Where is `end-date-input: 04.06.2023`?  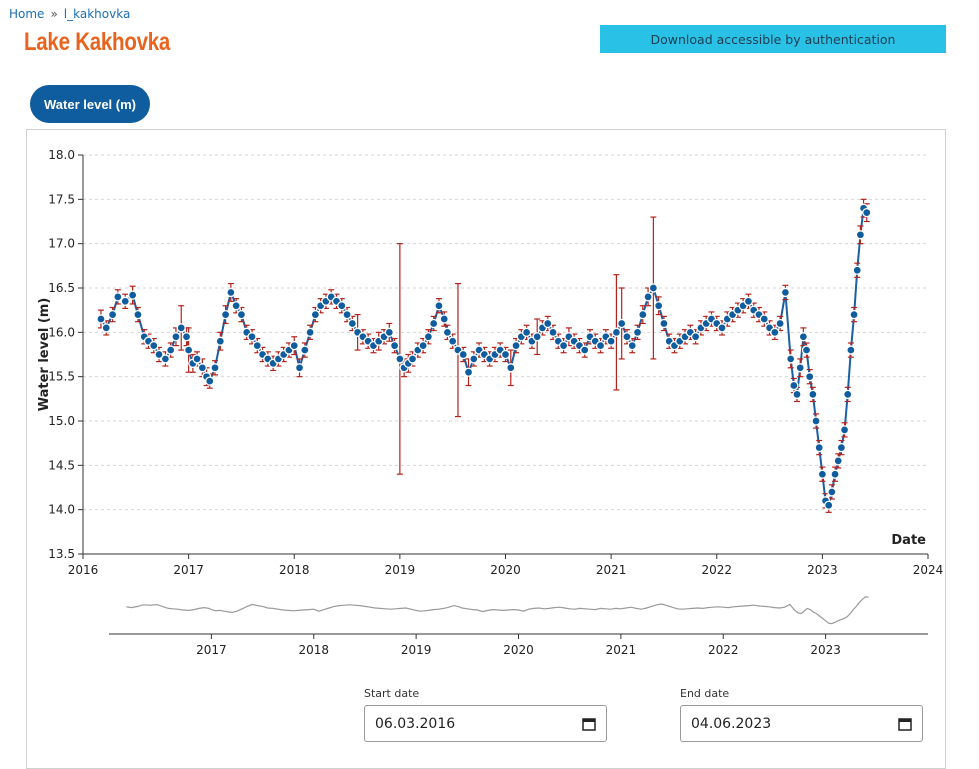
end-date-input: 04.06.2023 is located at coordinates (801, 723).